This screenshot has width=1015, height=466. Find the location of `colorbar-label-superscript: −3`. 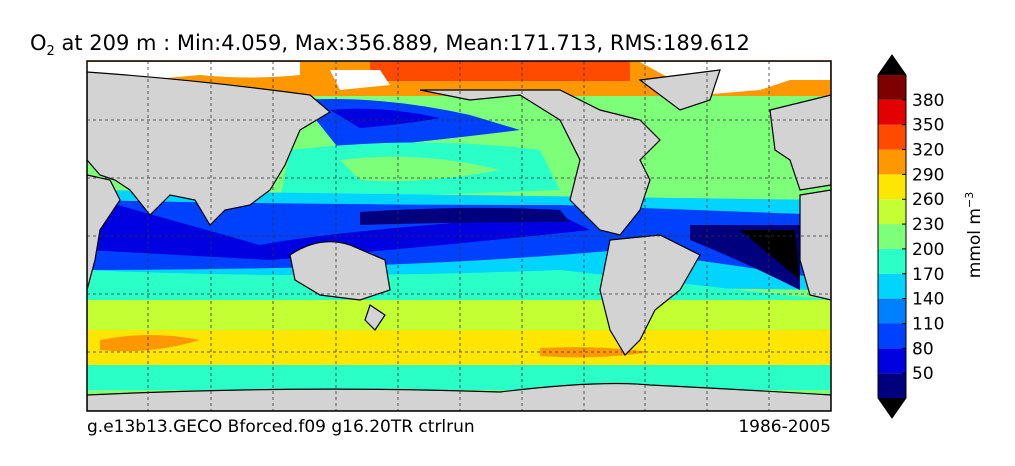

colorbar-label-superscript: −3 is located at coordinates (969, 200).